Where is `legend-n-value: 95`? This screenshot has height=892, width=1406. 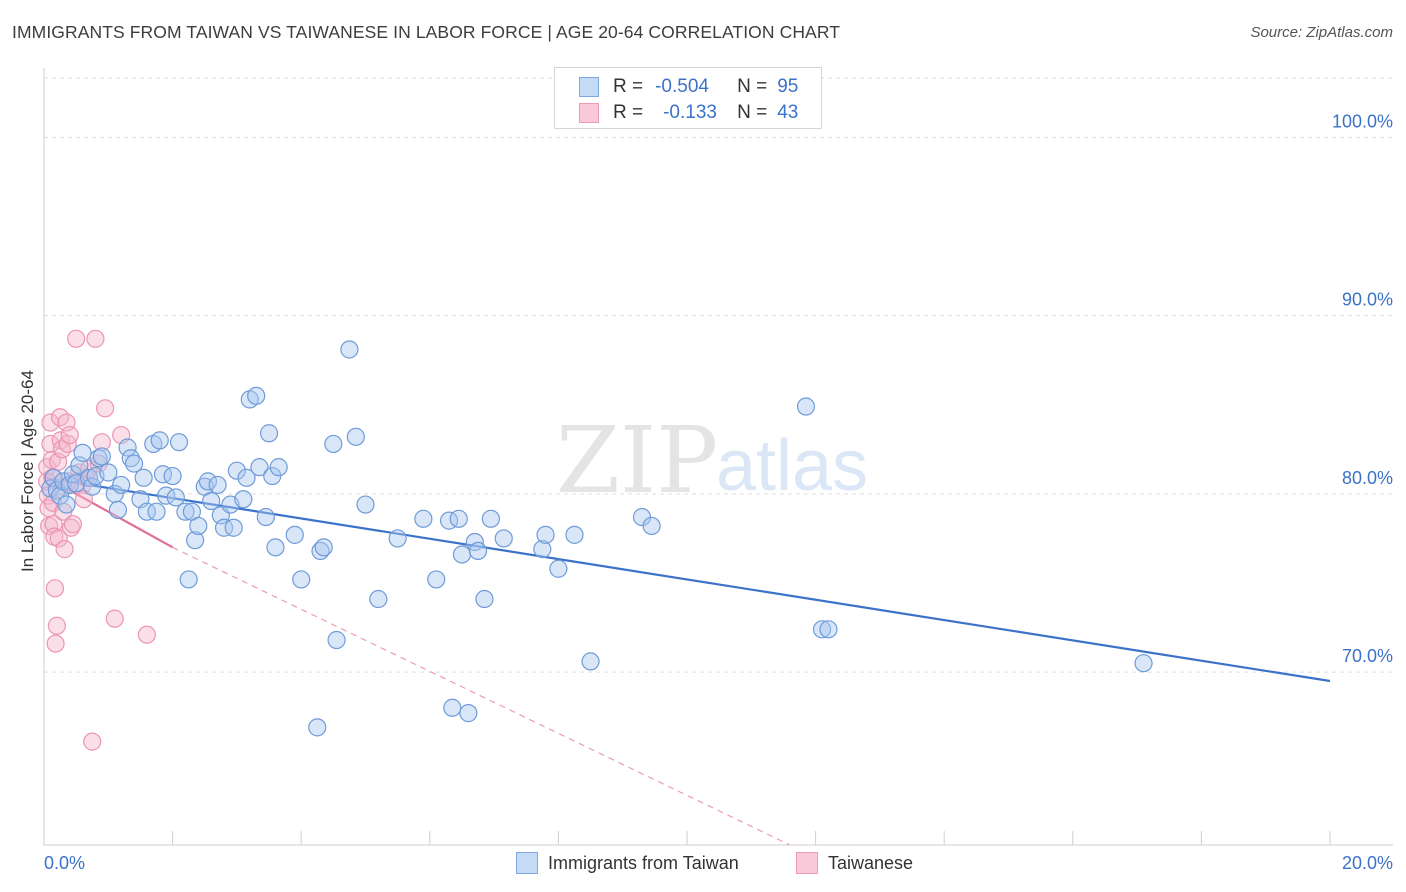 legend-n-value: 95 is located at coordinates (788, 86).